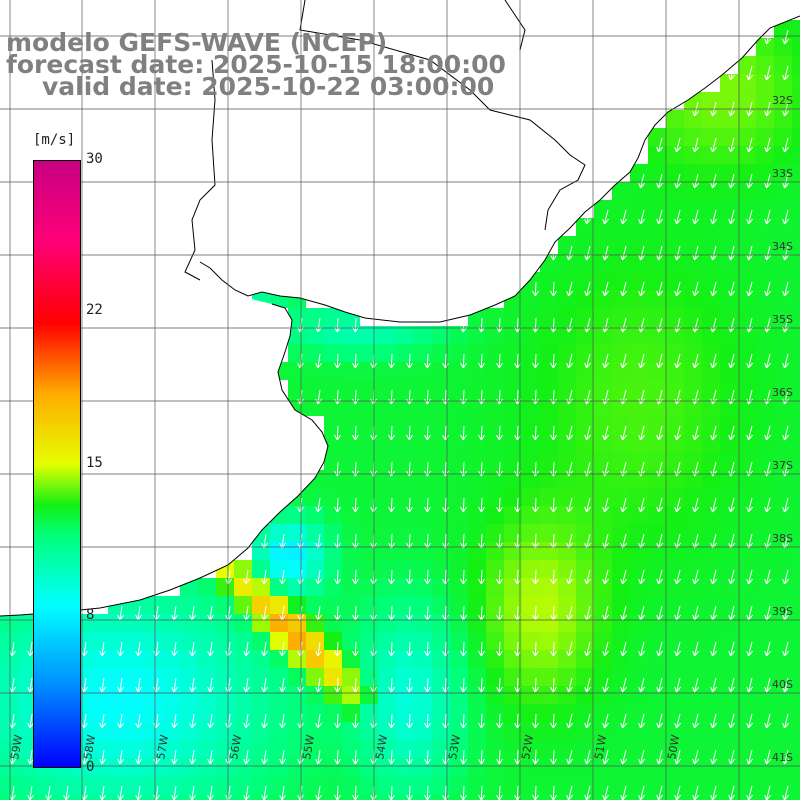 The height and width of the screenshot is (800, 800). Describe the element at coordinates (57, 464) in the screenshot. I see `colorbar-gradient` at that location.